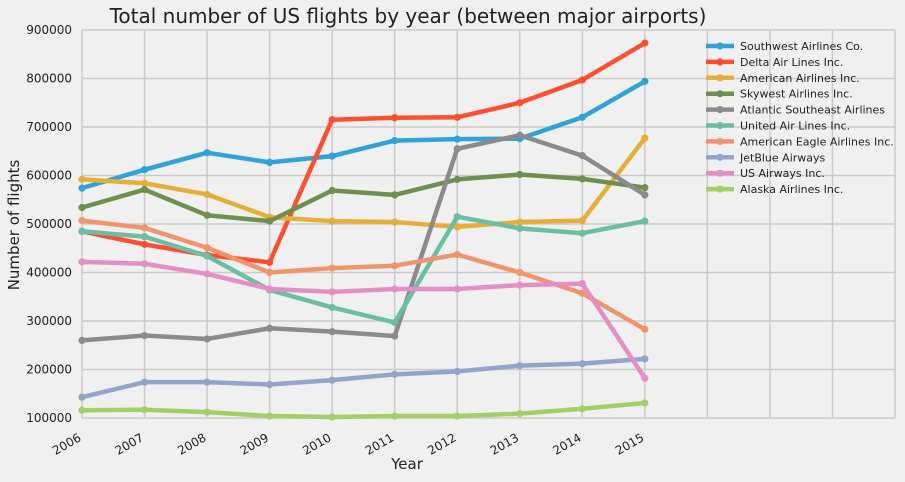  Describe the element at coordinates (817, 141) in the screenshot. I see `legend-label: American Eagle Airlines Inc.` at that location.